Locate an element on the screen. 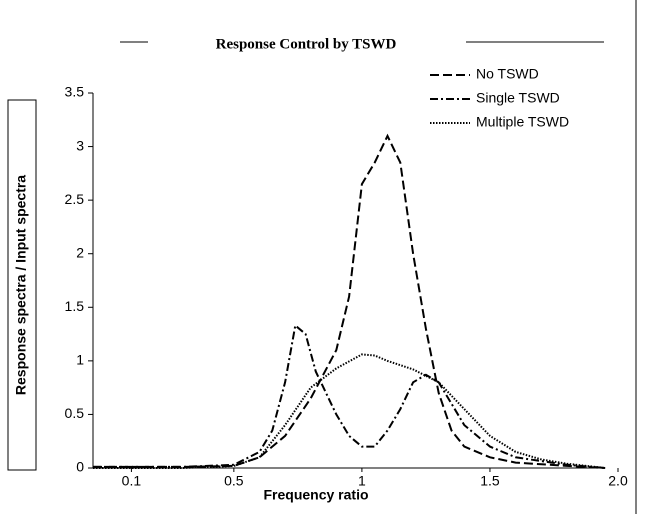  y-label-box is located at coordinates (22, 285).